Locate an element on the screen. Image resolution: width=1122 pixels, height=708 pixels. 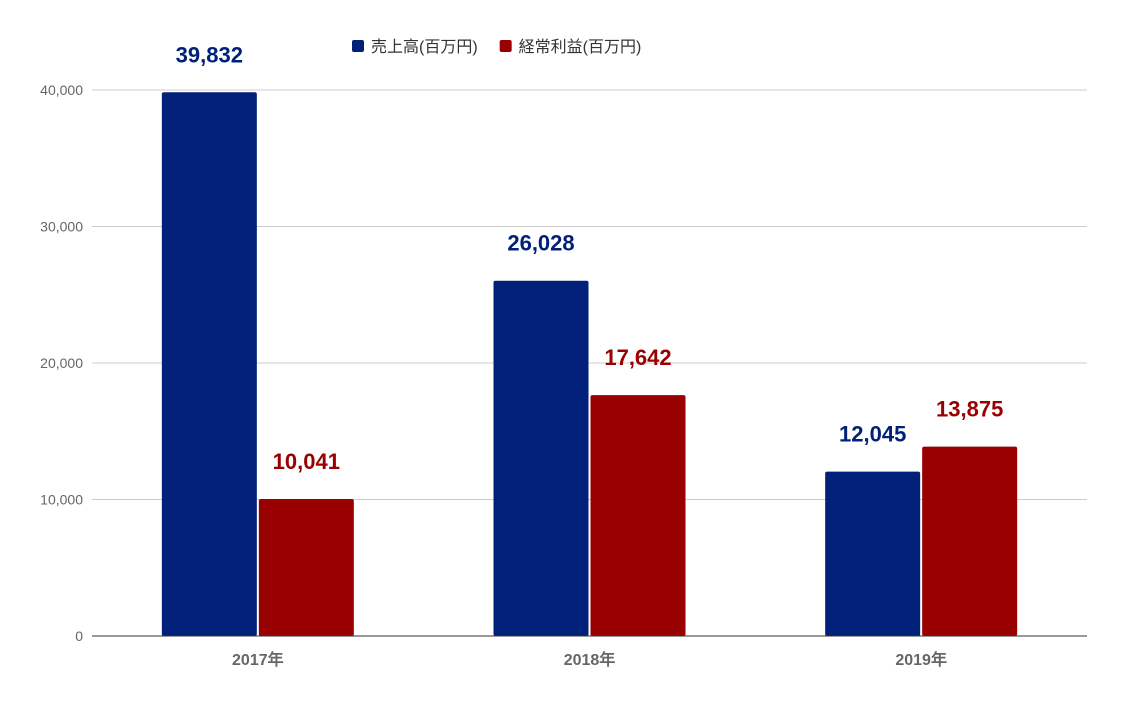
x-category-label: 2018年 is located at coordinates (590, 659).